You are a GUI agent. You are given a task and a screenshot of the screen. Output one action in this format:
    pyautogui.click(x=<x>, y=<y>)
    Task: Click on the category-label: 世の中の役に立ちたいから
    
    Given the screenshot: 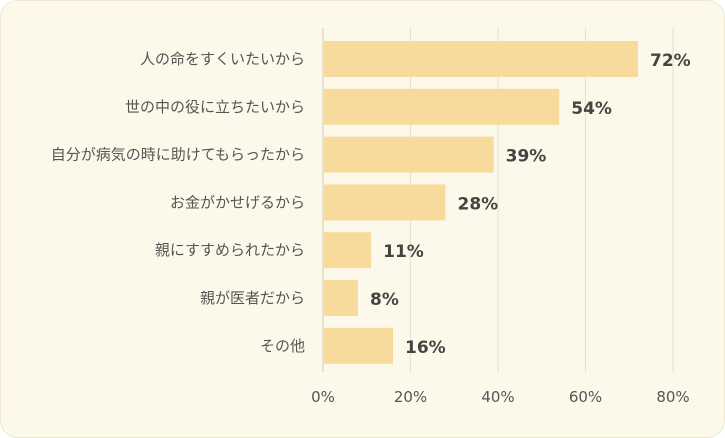 What is the action you would take?
    pyautogui.click(x=215, y=107)
    